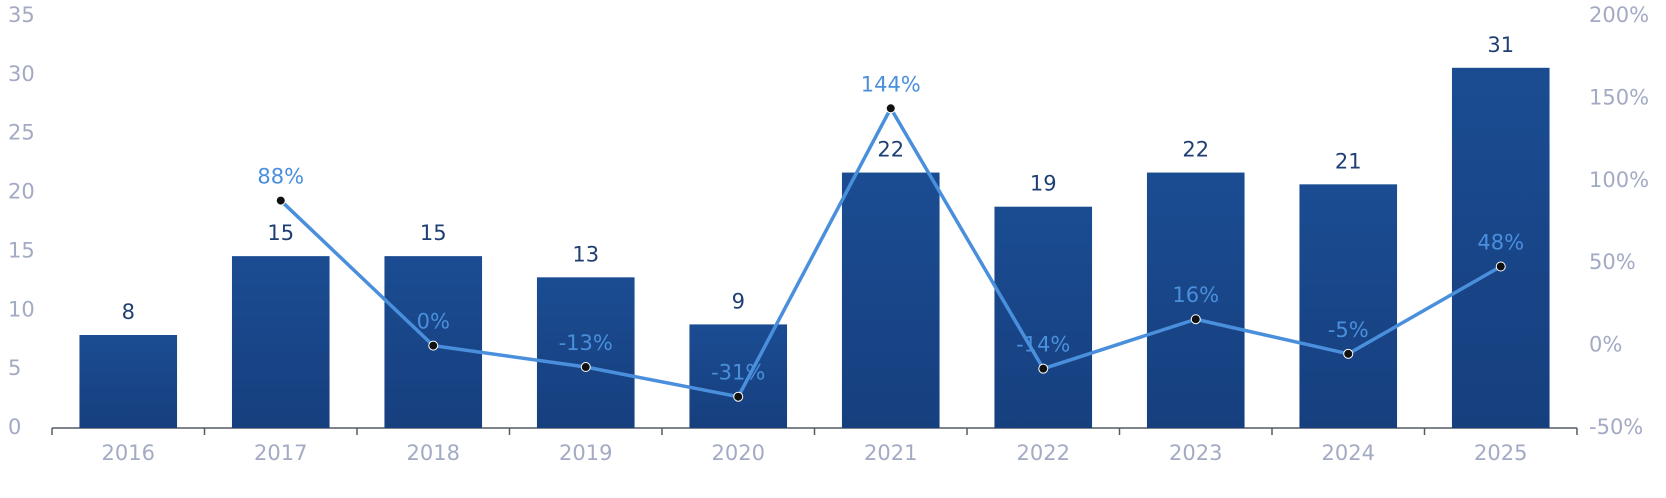 The width and height of the screenshot is (1666, 498). What do you see at coordinates (21, 133) in the screenshot?
I see `y-tick-label: 25` at bounding box center [21, 133].